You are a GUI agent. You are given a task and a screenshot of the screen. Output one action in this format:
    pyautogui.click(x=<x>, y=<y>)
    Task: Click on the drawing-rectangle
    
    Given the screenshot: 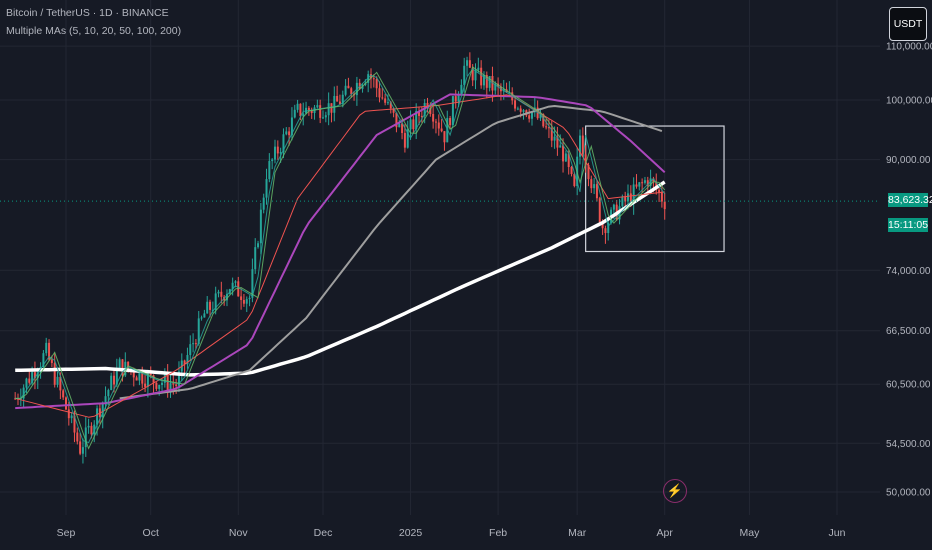 What is the action you would take?
    pyautogui.click(x=655, y=189)
    